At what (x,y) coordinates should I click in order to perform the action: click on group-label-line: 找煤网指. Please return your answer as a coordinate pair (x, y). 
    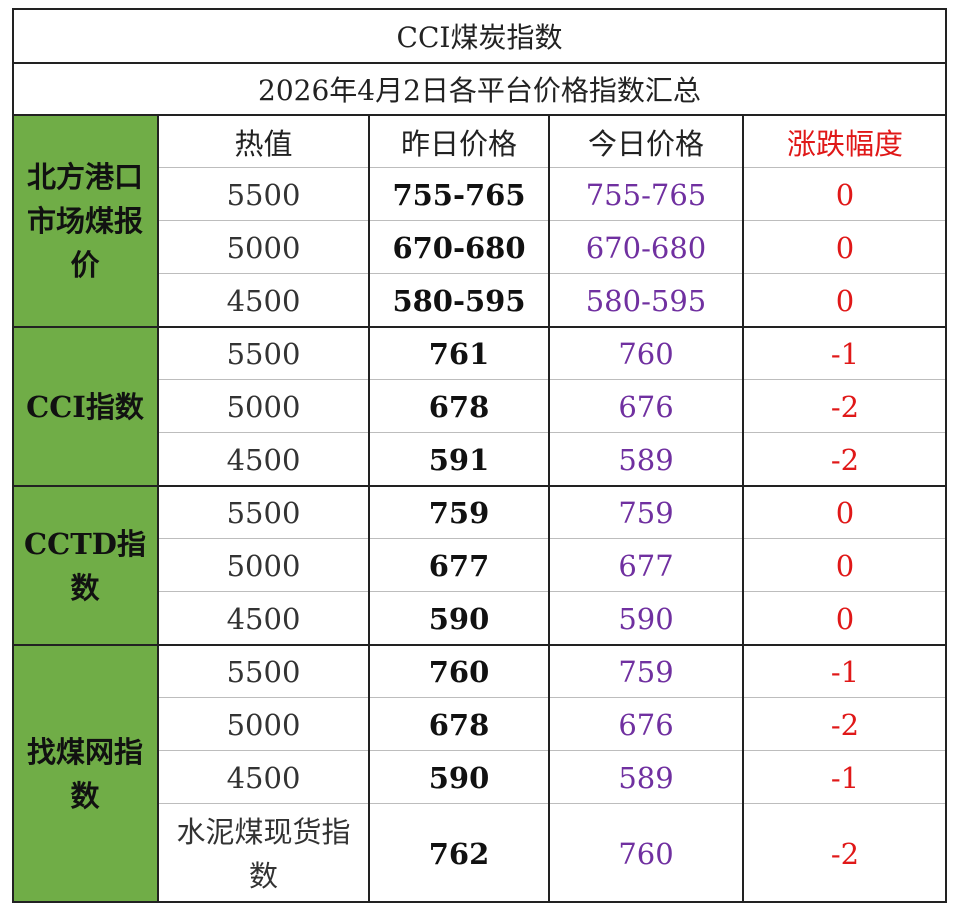
    Looking at the image, I should click on (84, 752).